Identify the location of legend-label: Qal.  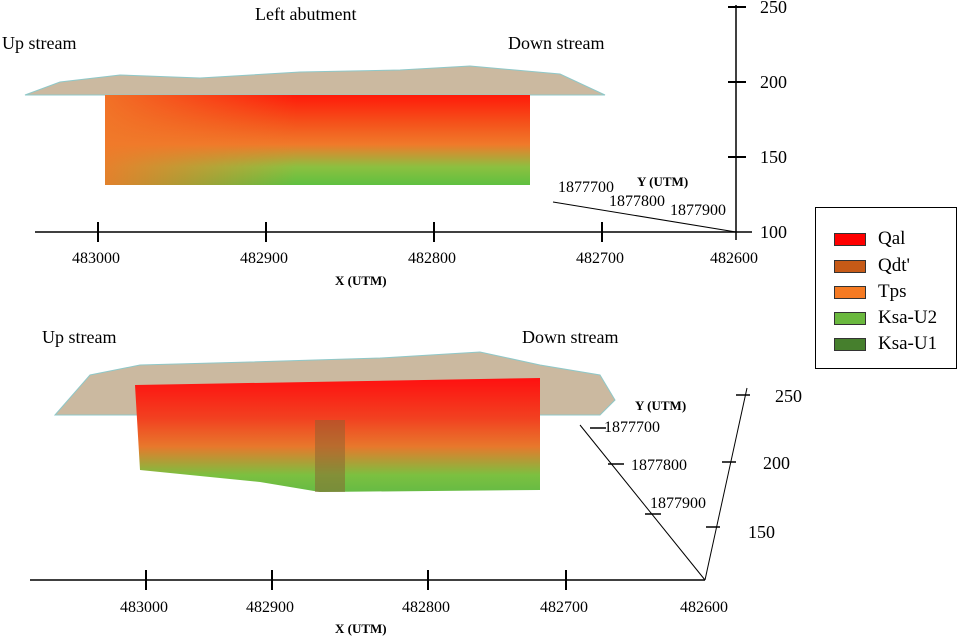
(892, 238).